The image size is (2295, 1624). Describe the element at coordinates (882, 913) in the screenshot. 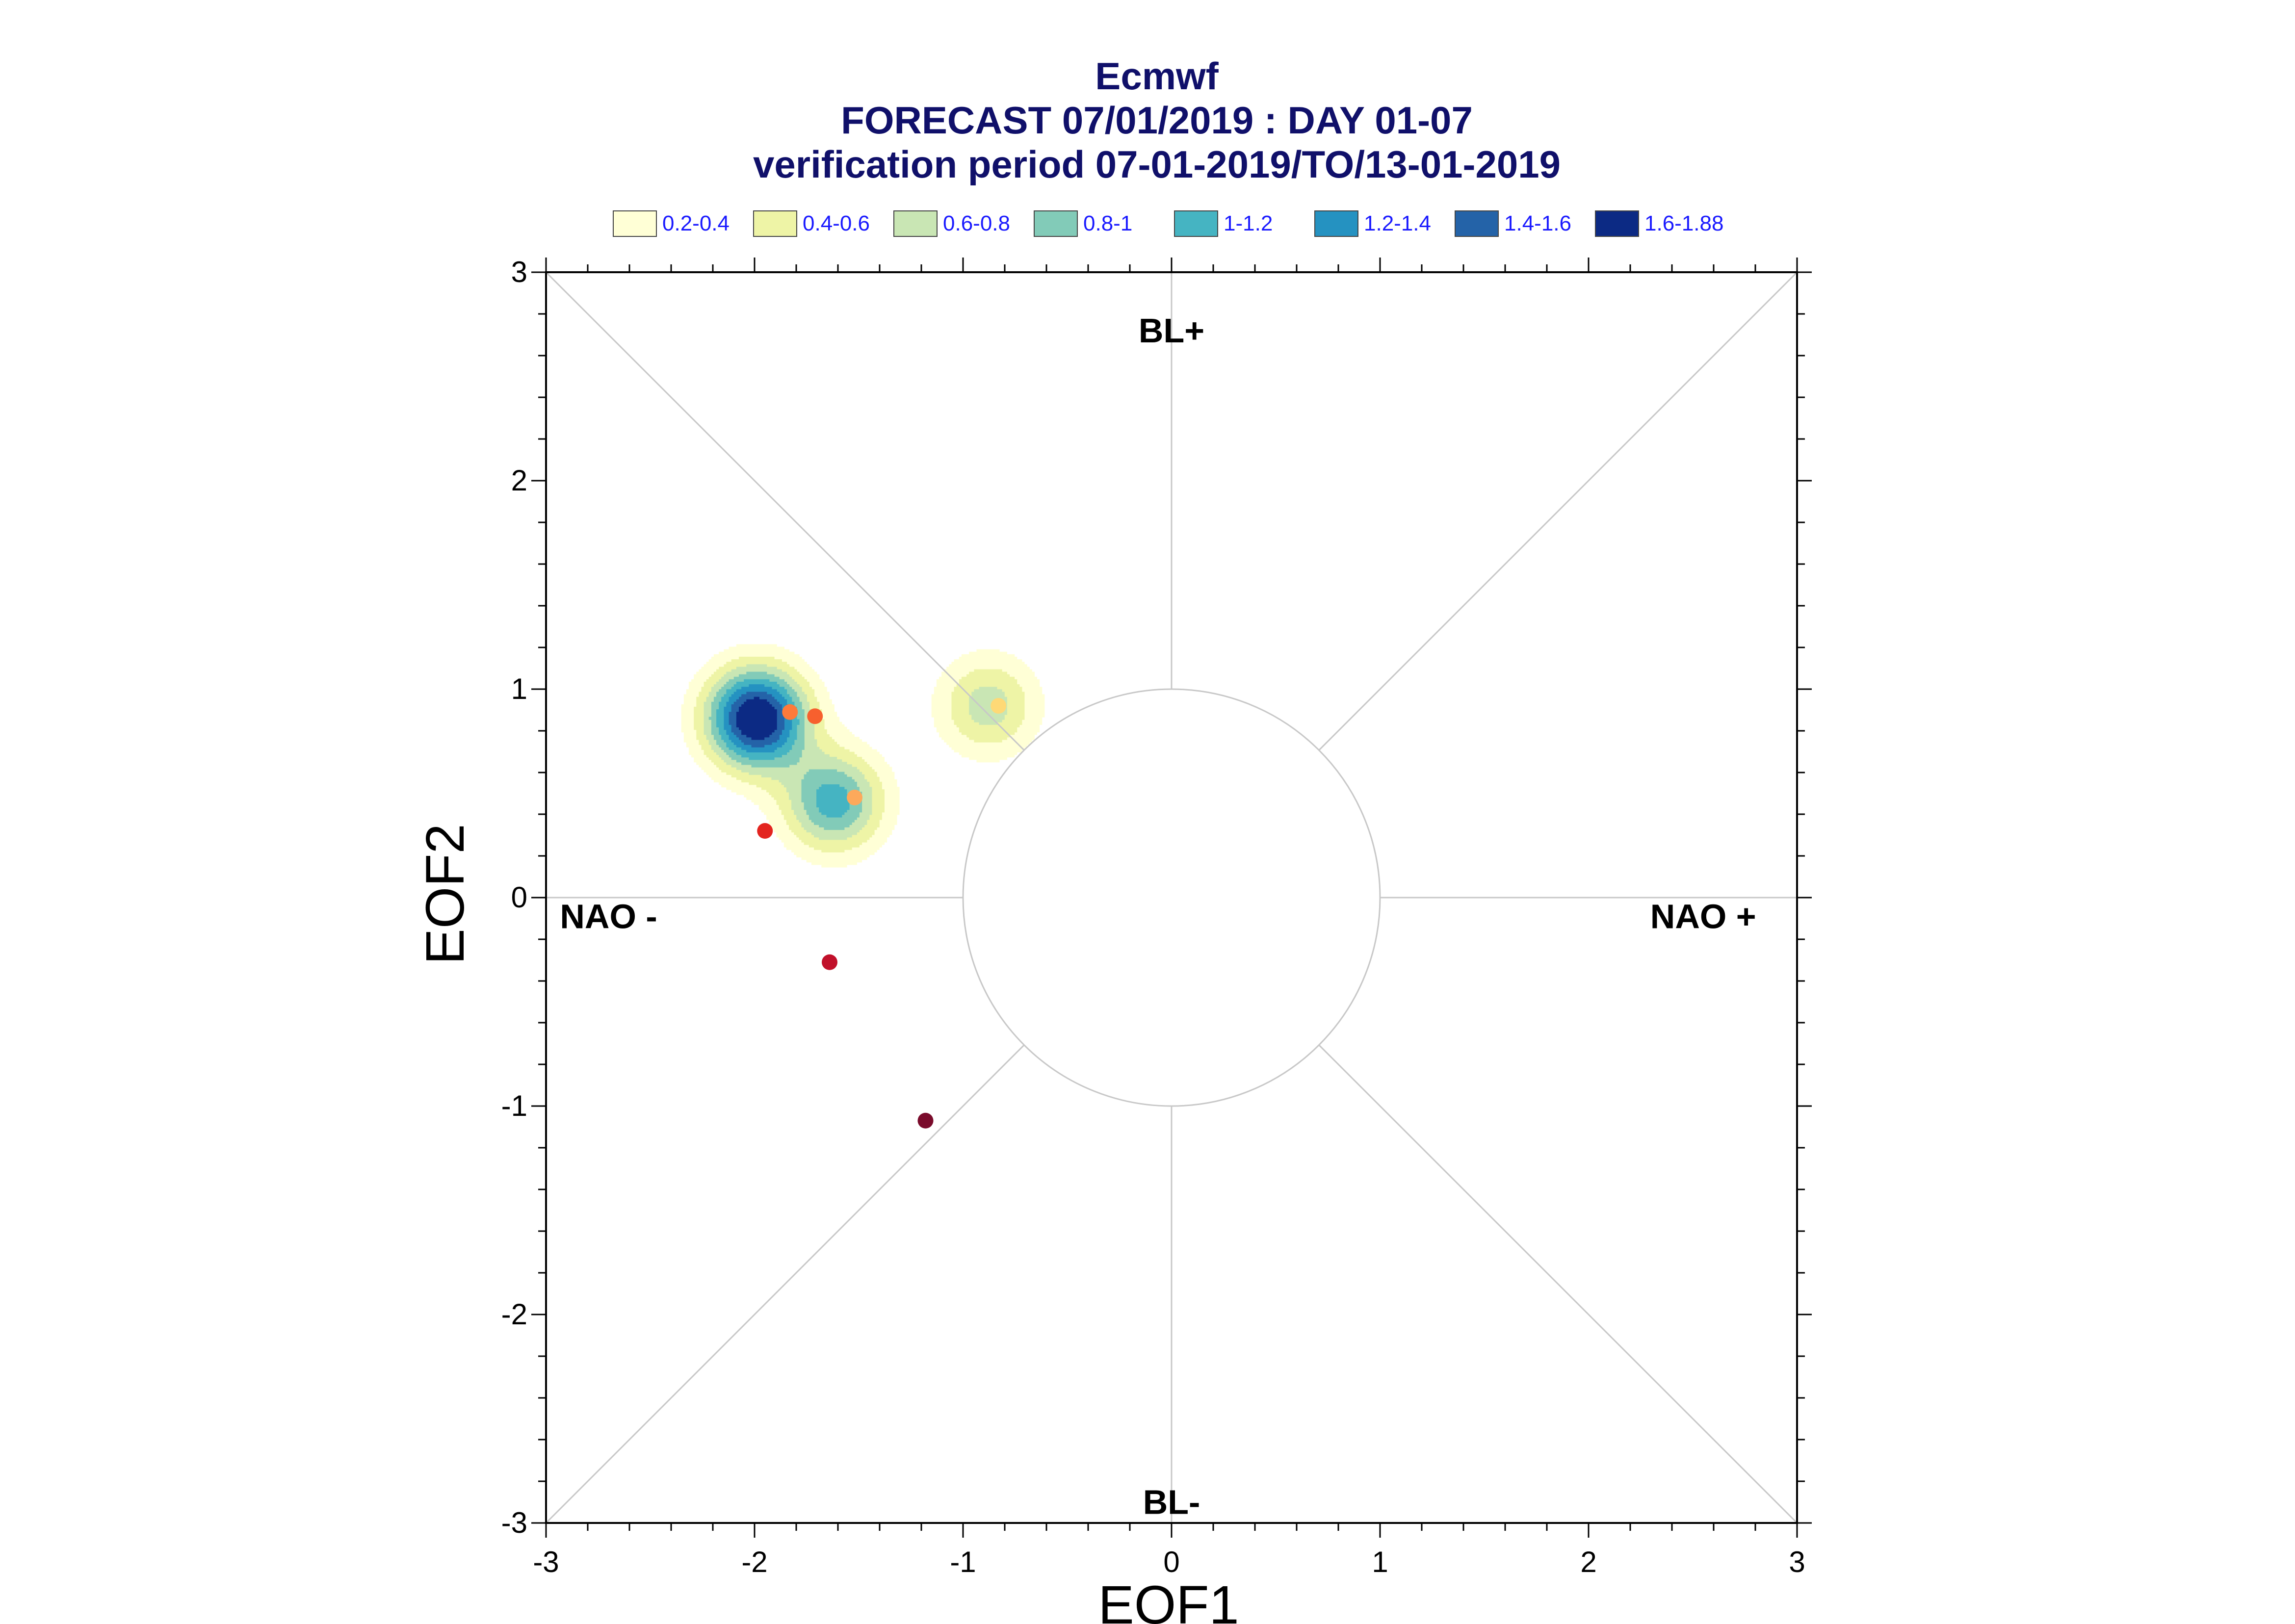

I see `data-points` at that location.